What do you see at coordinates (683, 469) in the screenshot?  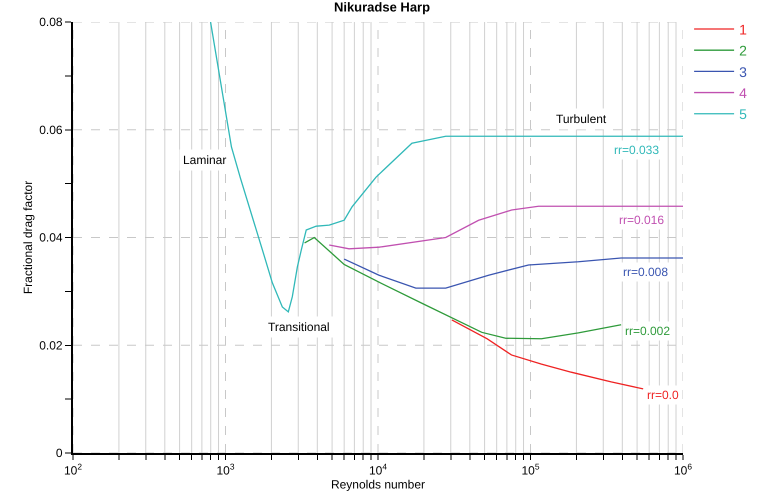 I see `x-tick-label: 10$^{6}$` at bounding box center [683, 469].